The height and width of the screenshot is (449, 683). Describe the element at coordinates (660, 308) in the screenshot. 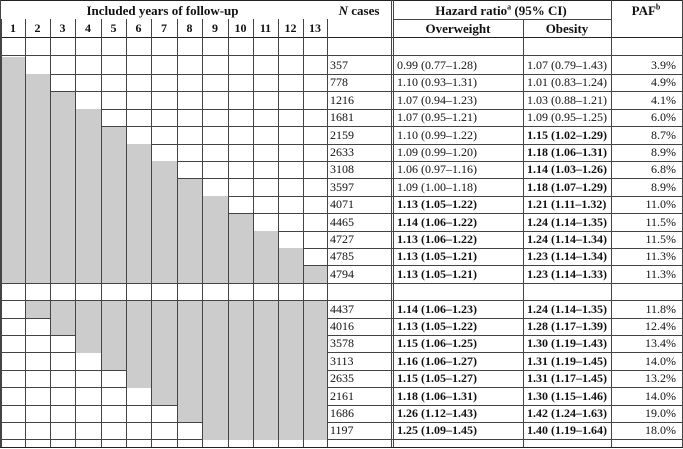

I see `paf-cell: 11.8%` at that location.